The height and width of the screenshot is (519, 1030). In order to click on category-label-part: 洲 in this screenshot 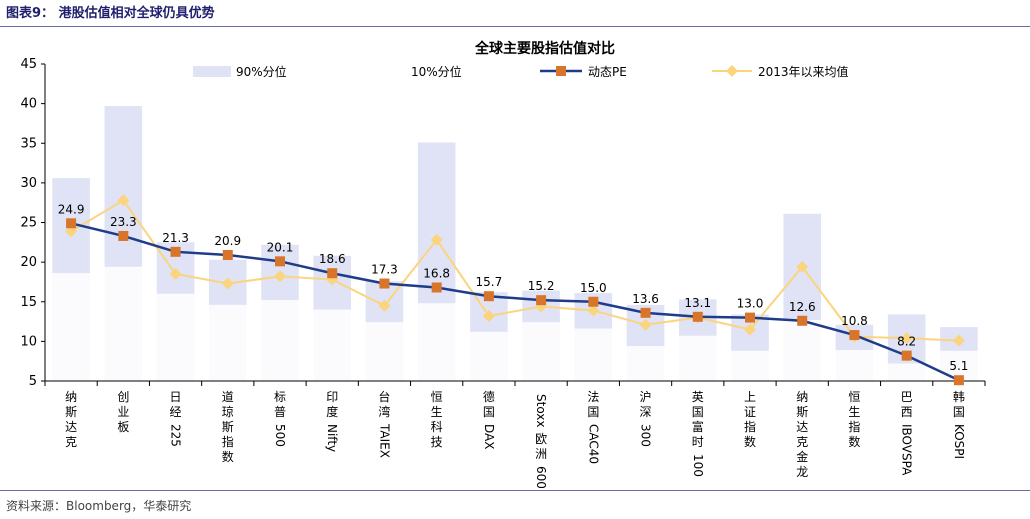, I will do `click(541, 454)`.